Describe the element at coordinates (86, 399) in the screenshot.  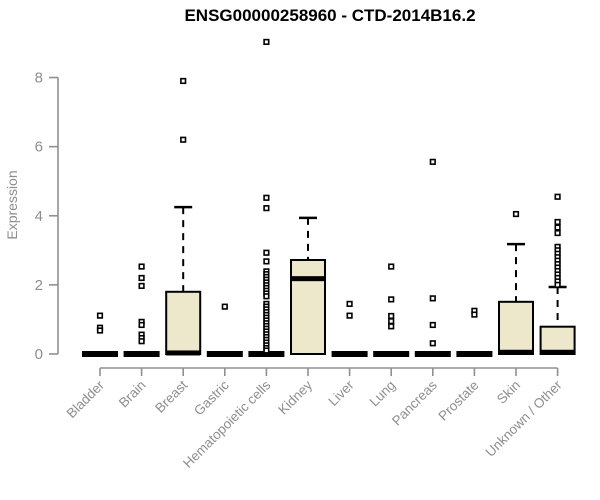
I see `x-tick-label: Bladder` at that location.